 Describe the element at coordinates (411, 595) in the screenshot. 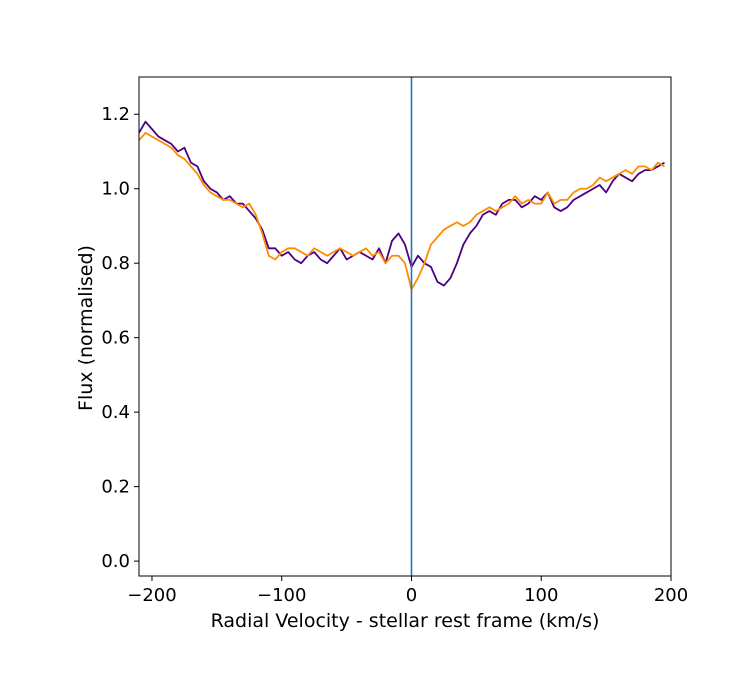

I see `x-tick-label: 0` at that location.